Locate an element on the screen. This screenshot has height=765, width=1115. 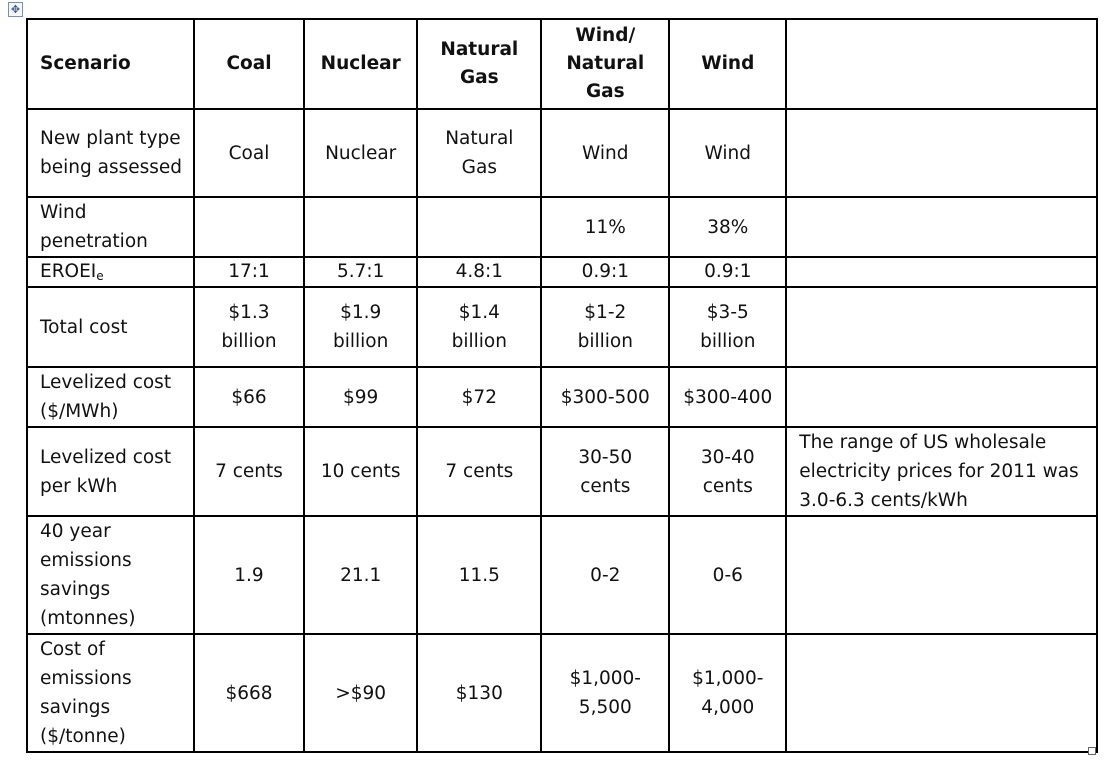
cell-levelized-mwh-natural-gas: $72 is located at coordinates (479, 397).